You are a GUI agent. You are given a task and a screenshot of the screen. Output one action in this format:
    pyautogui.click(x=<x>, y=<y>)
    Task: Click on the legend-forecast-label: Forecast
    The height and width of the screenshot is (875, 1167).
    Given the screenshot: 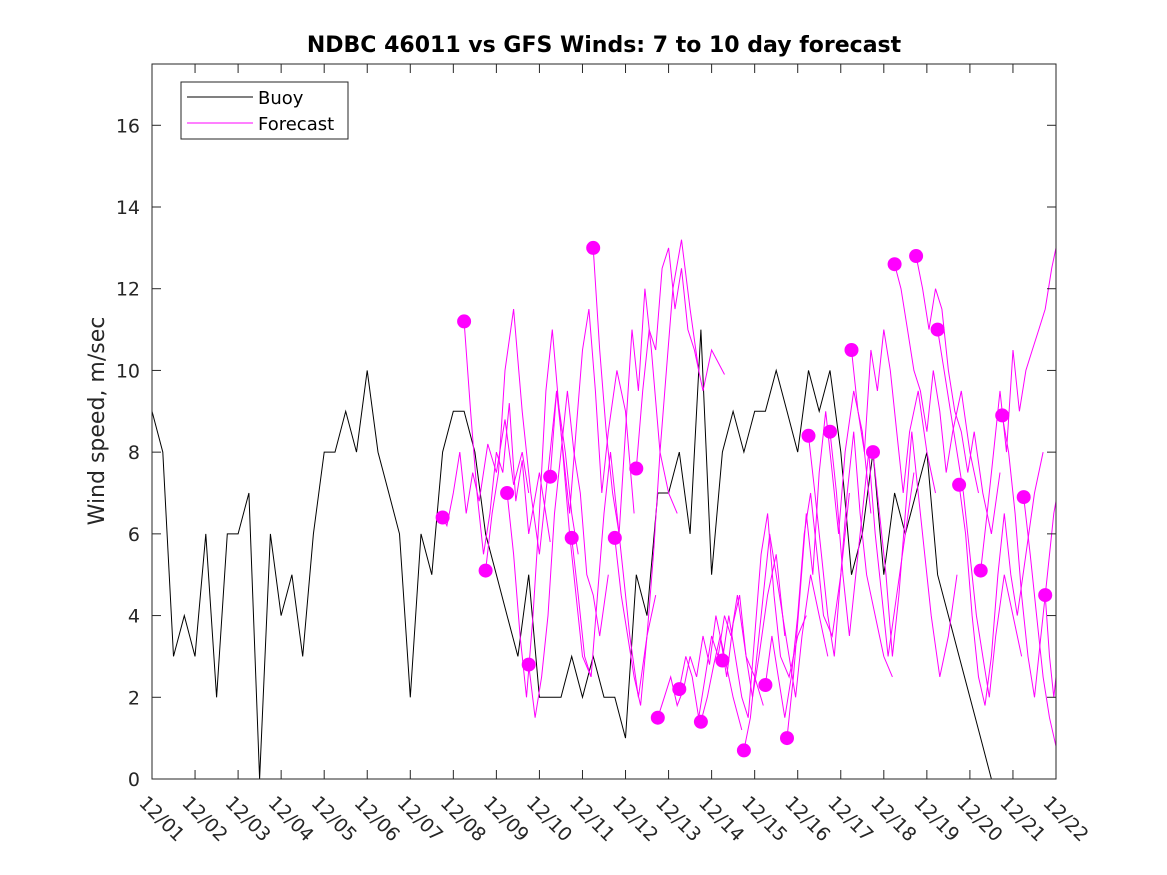 What is the action you would take?
    pyautogui.click(x=296, y=124)
    